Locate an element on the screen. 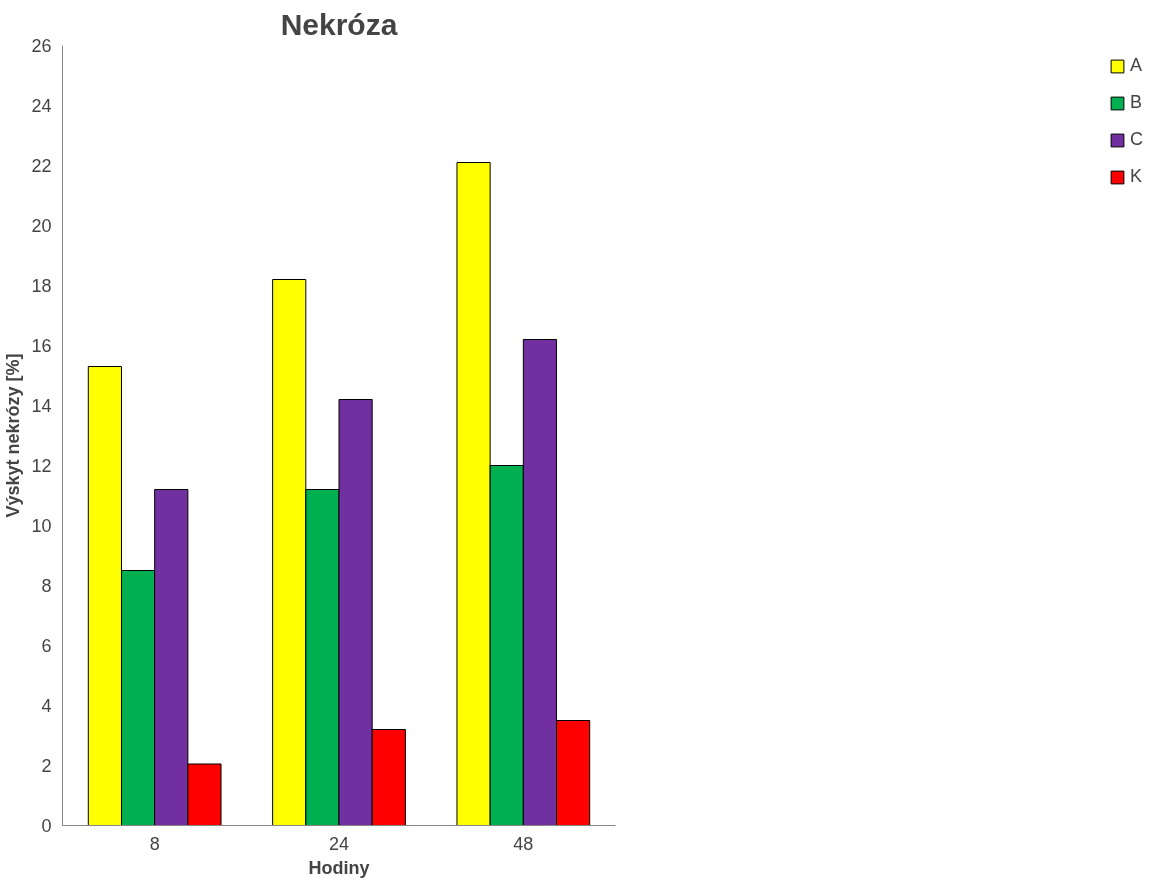 The width and height of the screenshot is (1173, 893). y-tick-label: 16 is located at coordinates (41, 346).